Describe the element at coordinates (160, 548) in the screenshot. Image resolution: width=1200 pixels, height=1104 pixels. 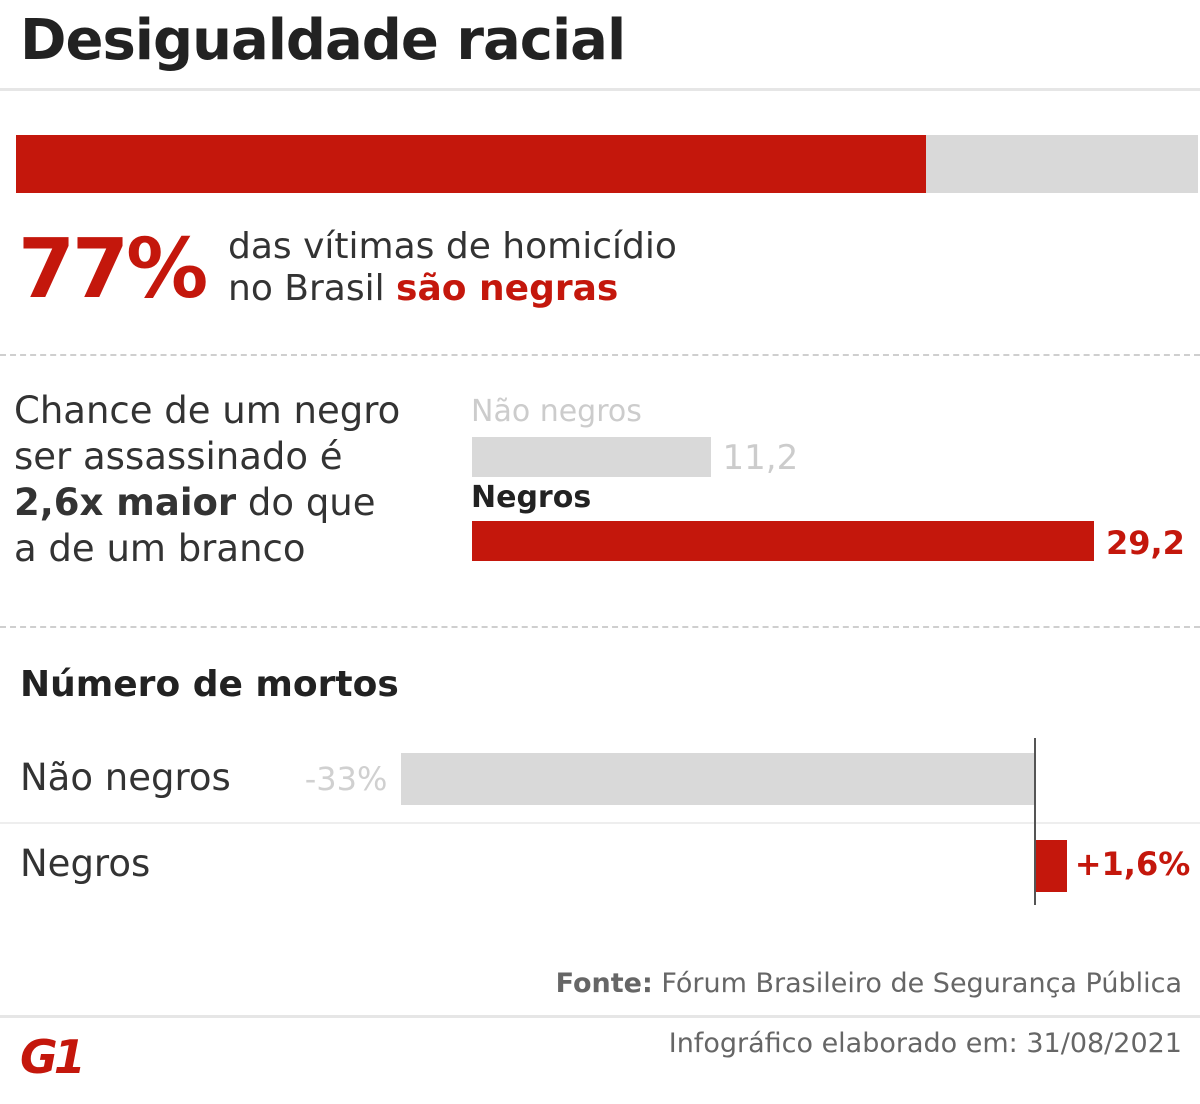
I see `chance-line4: a de um branco` at that location.